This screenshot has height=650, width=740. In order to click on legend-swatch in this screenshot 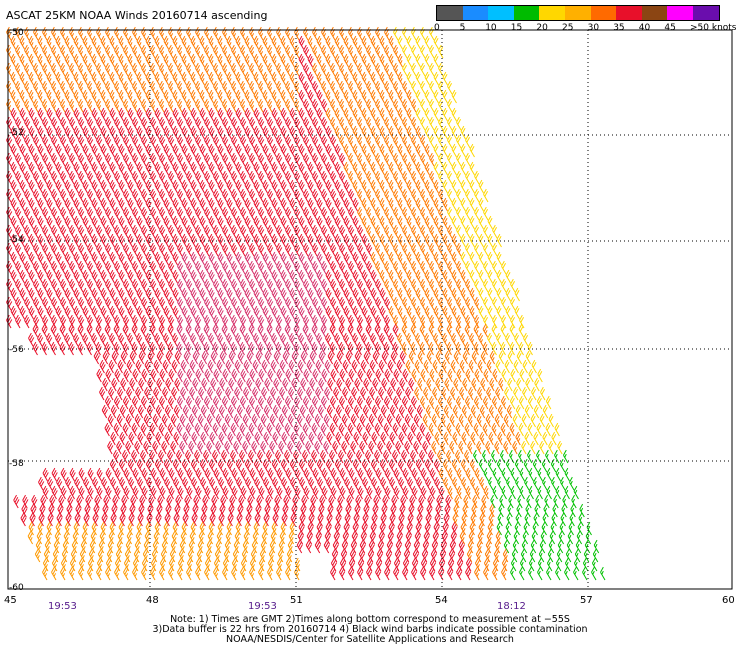, I will do `click(680, 13)`.